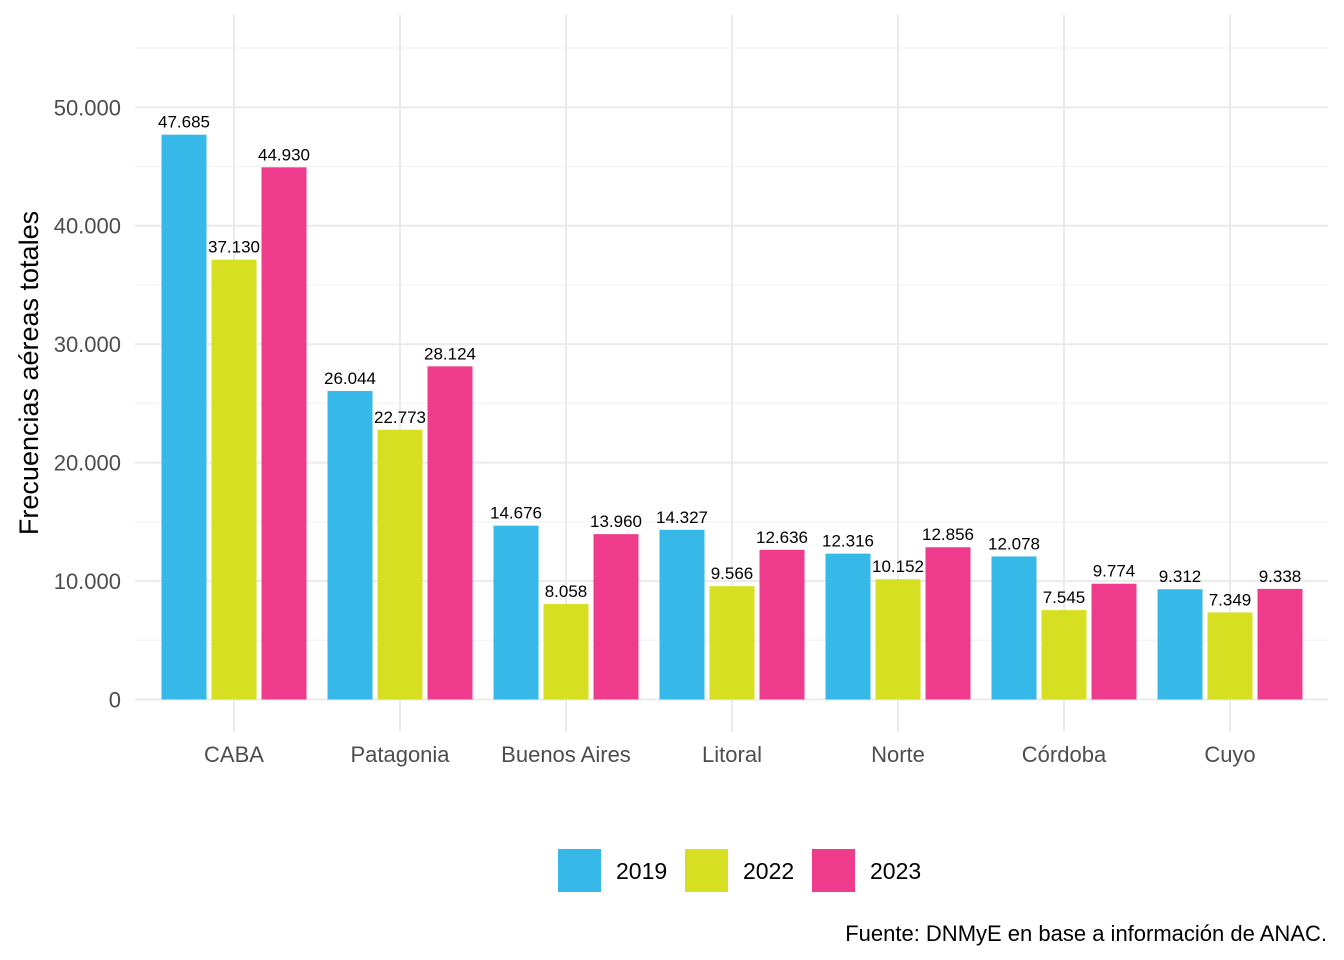 The height and width of the screenshot is (960, 1344). I want to click on bar-2023-córdoba, so click(1114, 641).